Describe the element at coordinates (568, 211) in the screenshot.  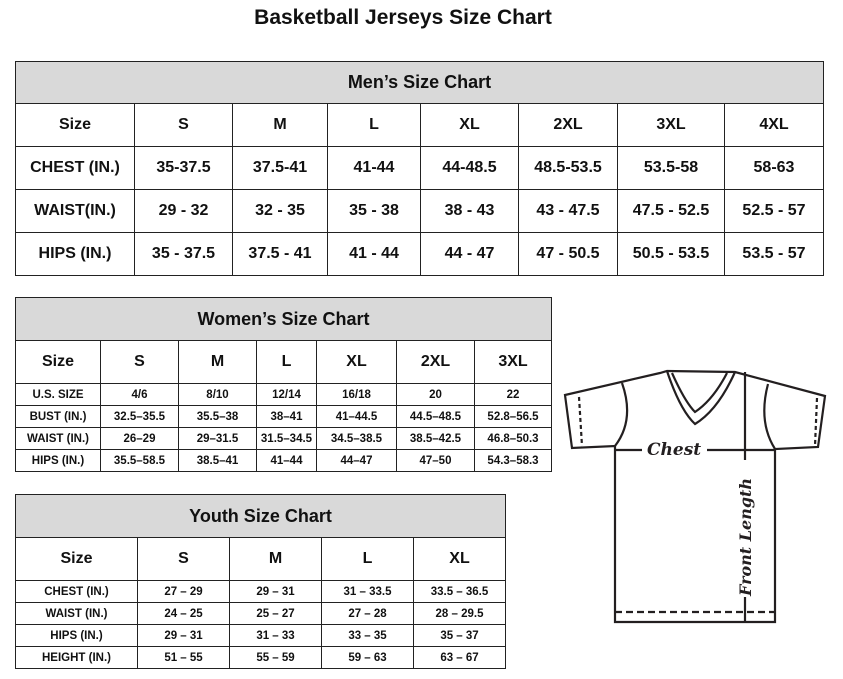
I see `table-cell: 43 - 47.5` at that location.